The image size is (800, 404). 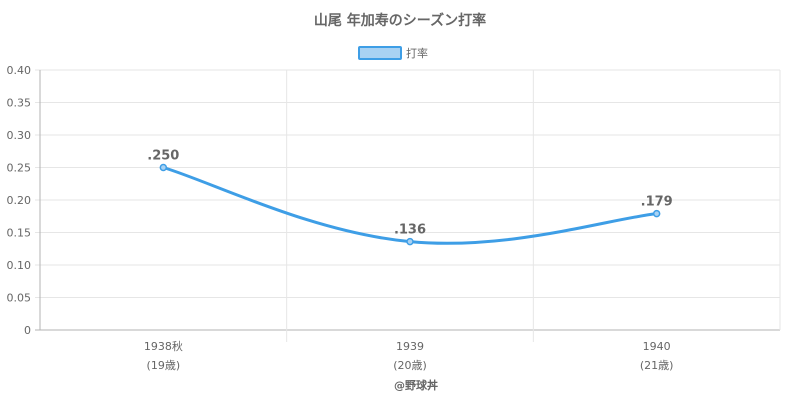 I want to click on x-axis: 1938秋 (19歳) 1939 (20歳) 1940 (21歳), so click(x=409, y=355).